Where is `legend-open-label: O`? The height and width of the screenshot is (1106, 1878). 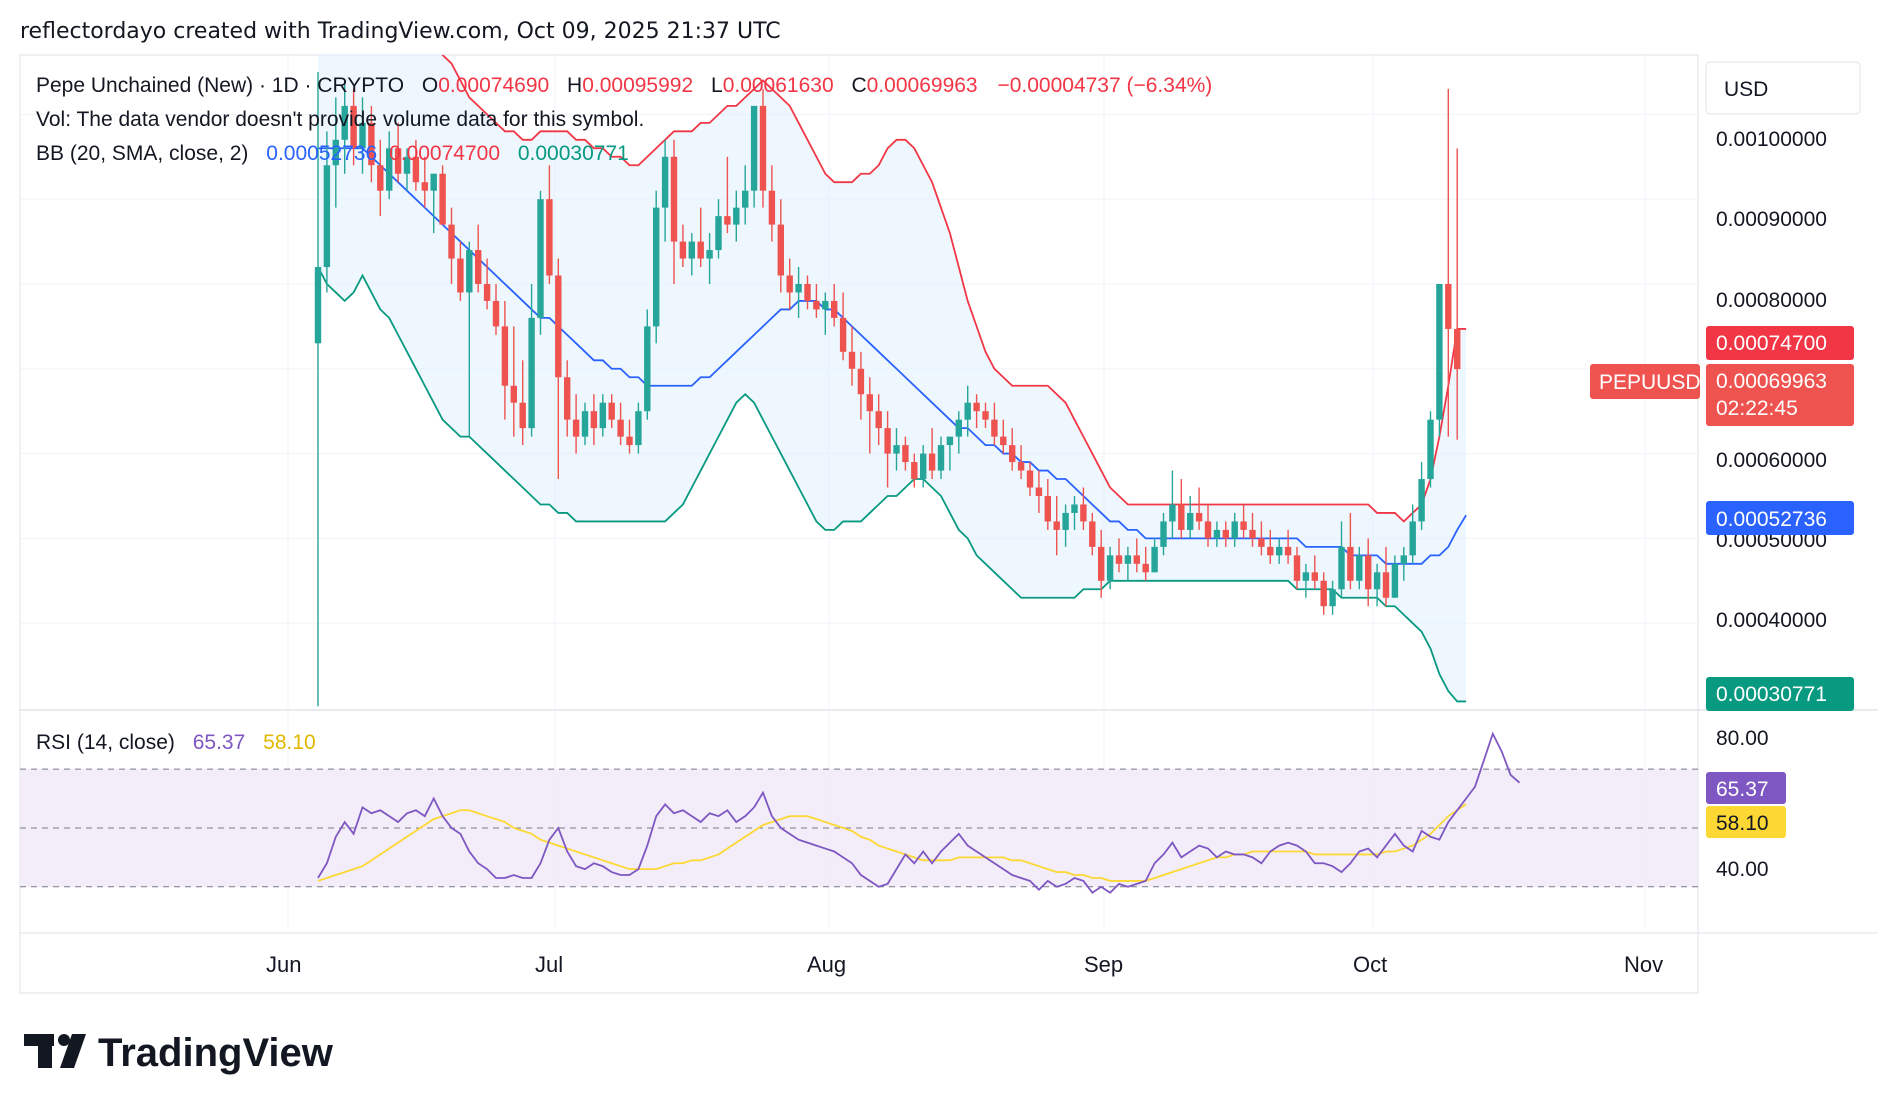
legend-open-label: O is located at coordinates (430, 85).